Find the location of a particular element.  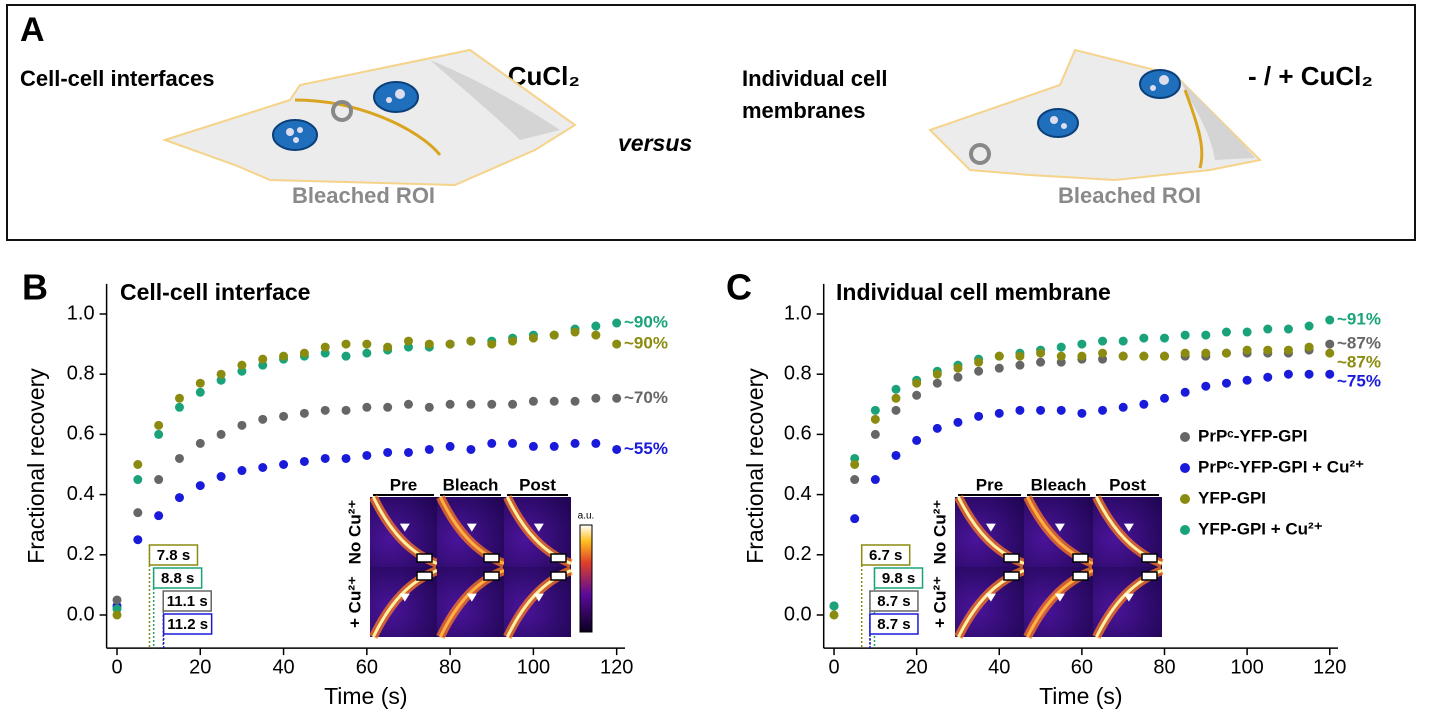

y-tick-label: 0.8 is located at coordinates (81, 373).